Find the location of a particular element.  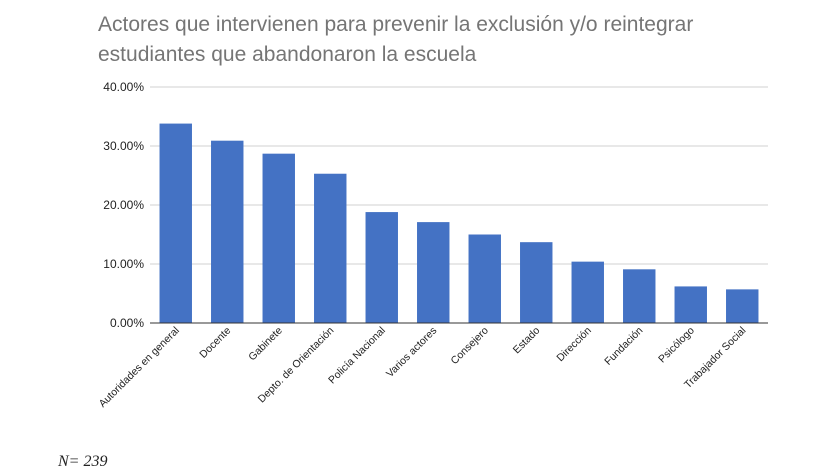

y-tick-label: 10.00% is located at coordinates (123, 264).